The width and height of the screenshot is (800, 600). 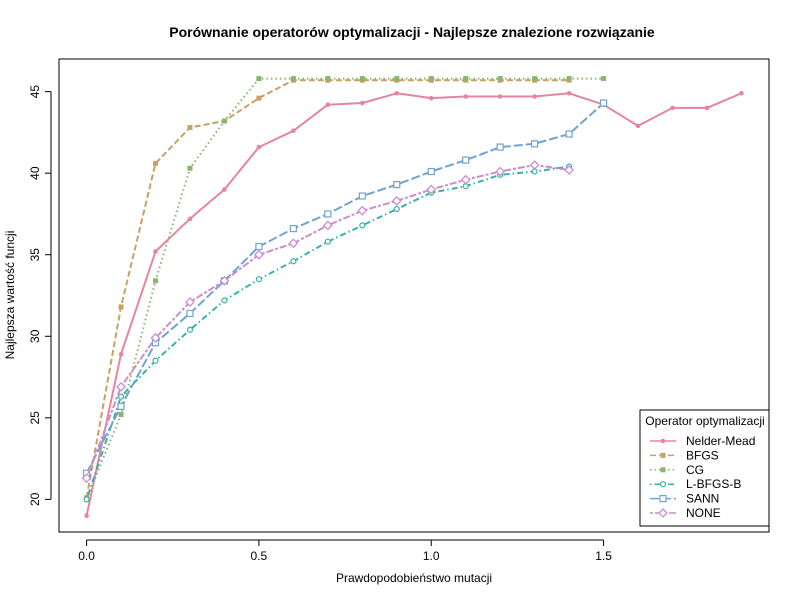 What do you see at coordinates (702, 499) in the screenshot?
I see `legend-label: SANN` at bounding box center [702, 499].